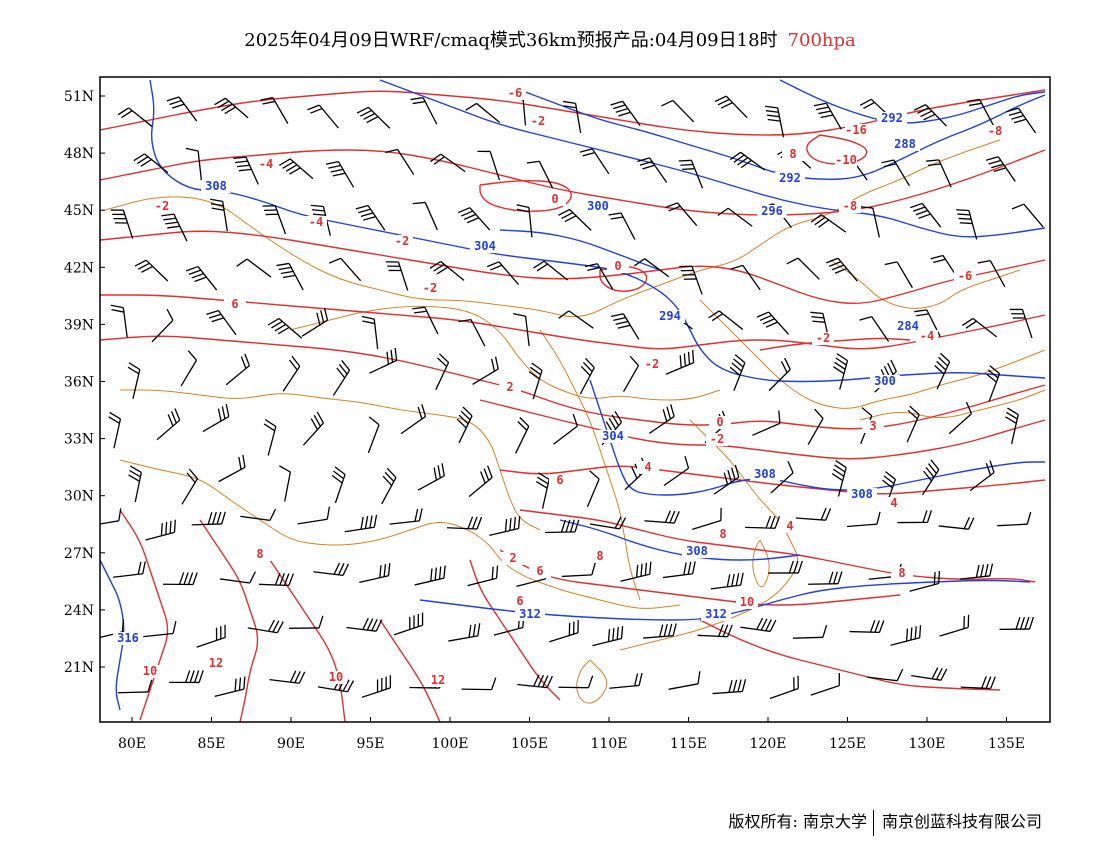 This screenshot has width=1100, height=850. What do you see at coordinates (680, 540) in the screenshot?
I see `height-contour` at bounding box center [680, 540].